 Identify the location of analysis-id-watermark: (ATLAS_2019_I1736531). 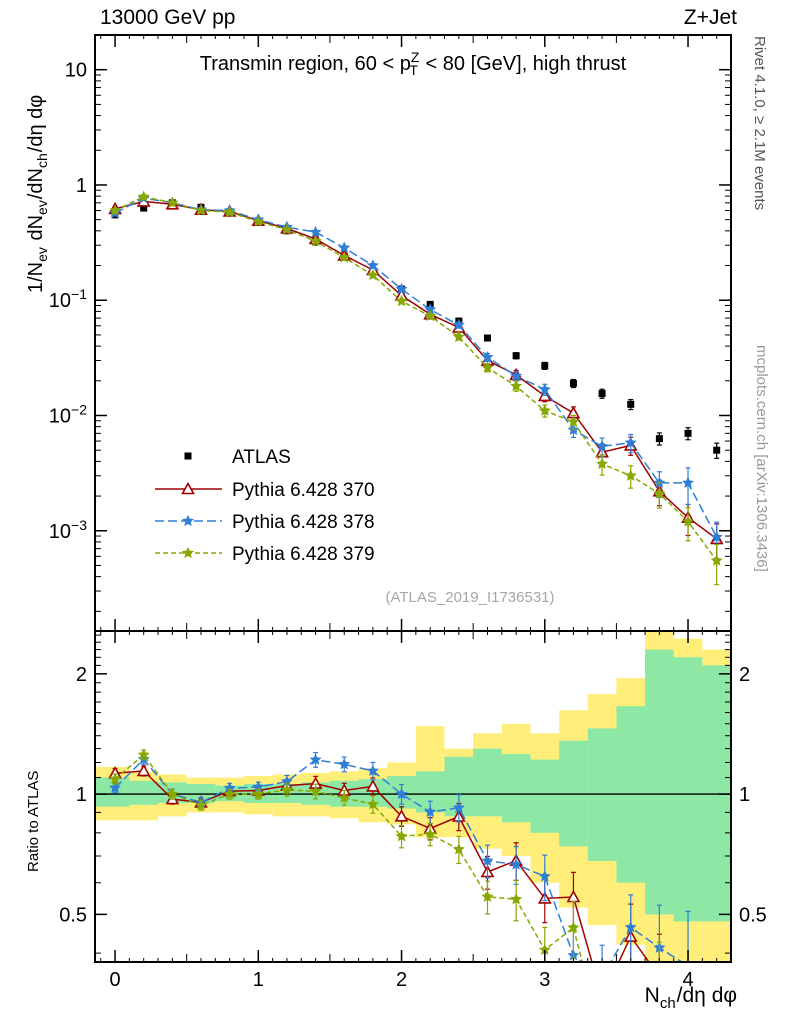
(470, 597).